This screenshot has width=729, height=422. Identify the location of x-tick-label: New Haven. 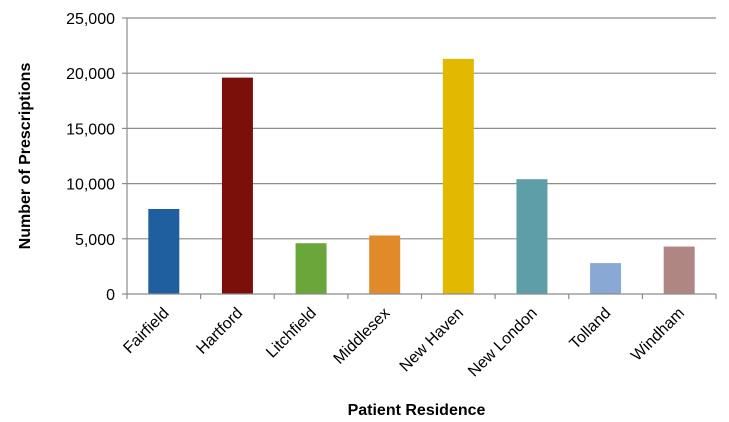
(432, 340).